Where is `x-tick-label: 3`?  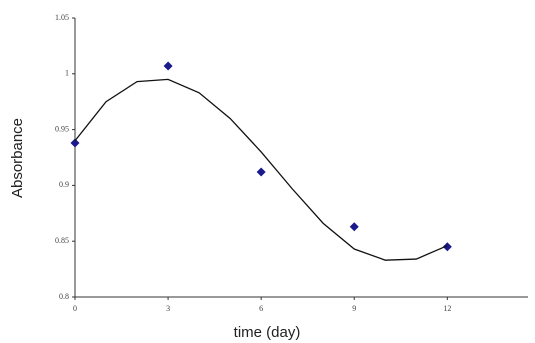 x-tick-label: 3 is located at coordinates (168, 308).